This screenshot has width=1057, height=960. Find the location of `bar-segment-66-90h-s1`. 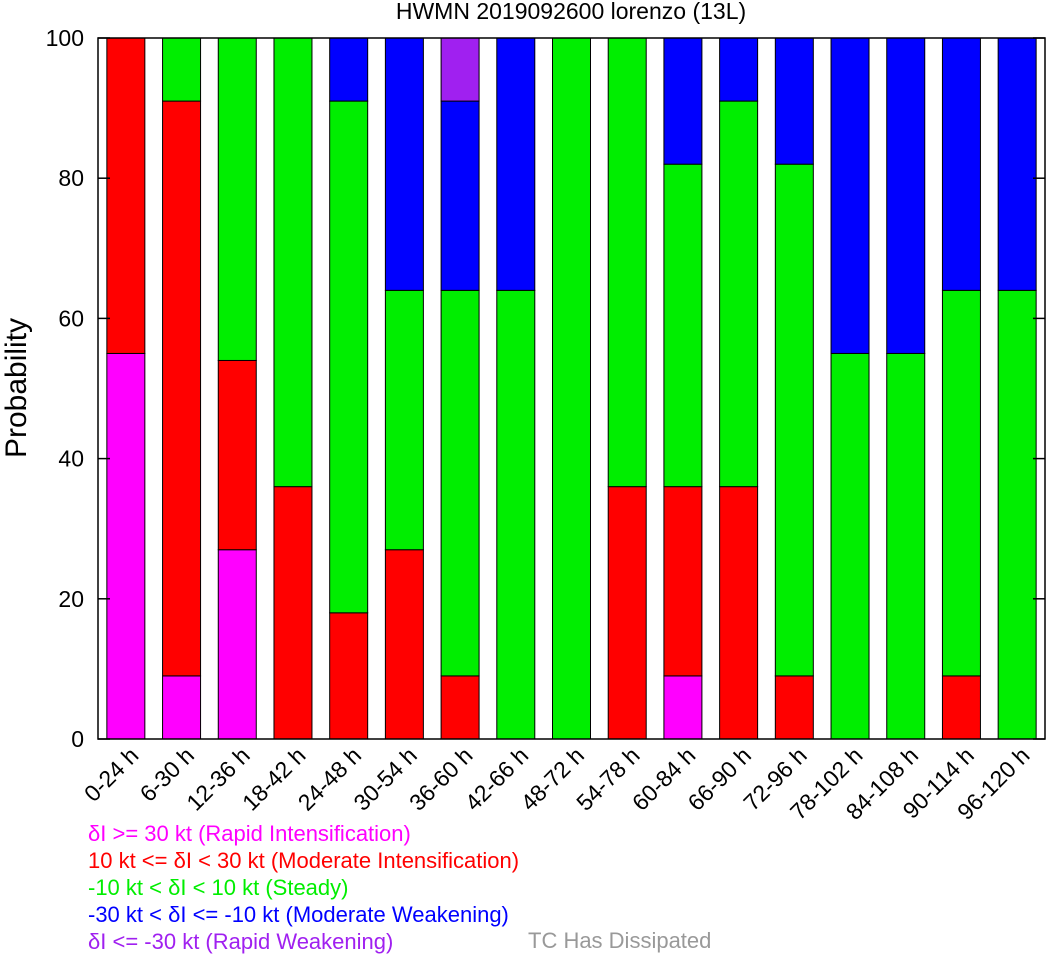

bar-segment-66-90h-s1 is located at coordinates (739, 613).